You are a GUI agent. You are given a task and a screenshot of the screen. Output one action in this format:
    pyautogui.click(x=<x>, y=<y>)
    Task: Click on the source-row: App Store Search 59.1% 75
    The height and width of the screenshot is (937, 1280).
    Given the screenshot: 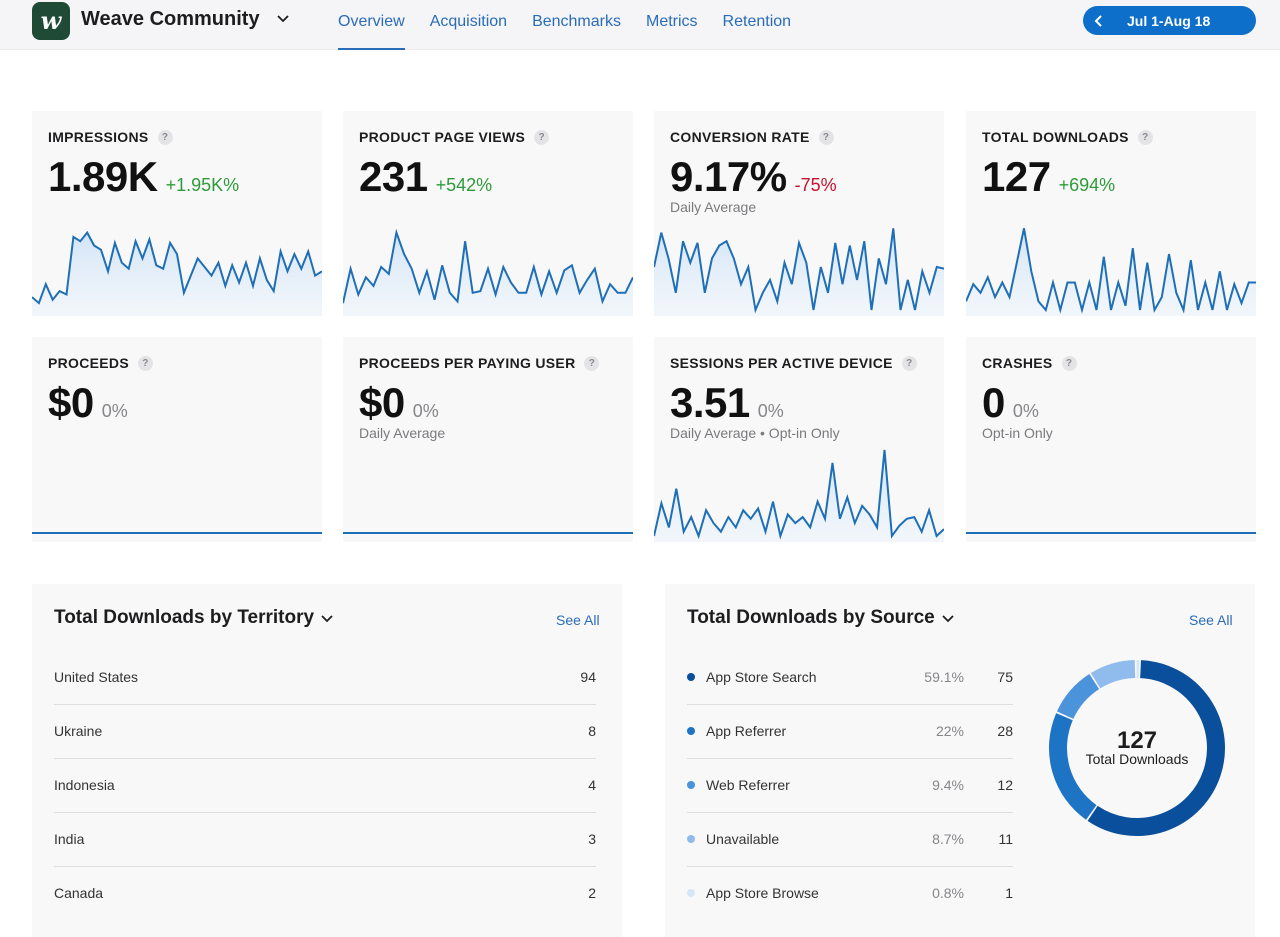 What is the action you would take?
    pyautogui.click(x=850, y=678)
    